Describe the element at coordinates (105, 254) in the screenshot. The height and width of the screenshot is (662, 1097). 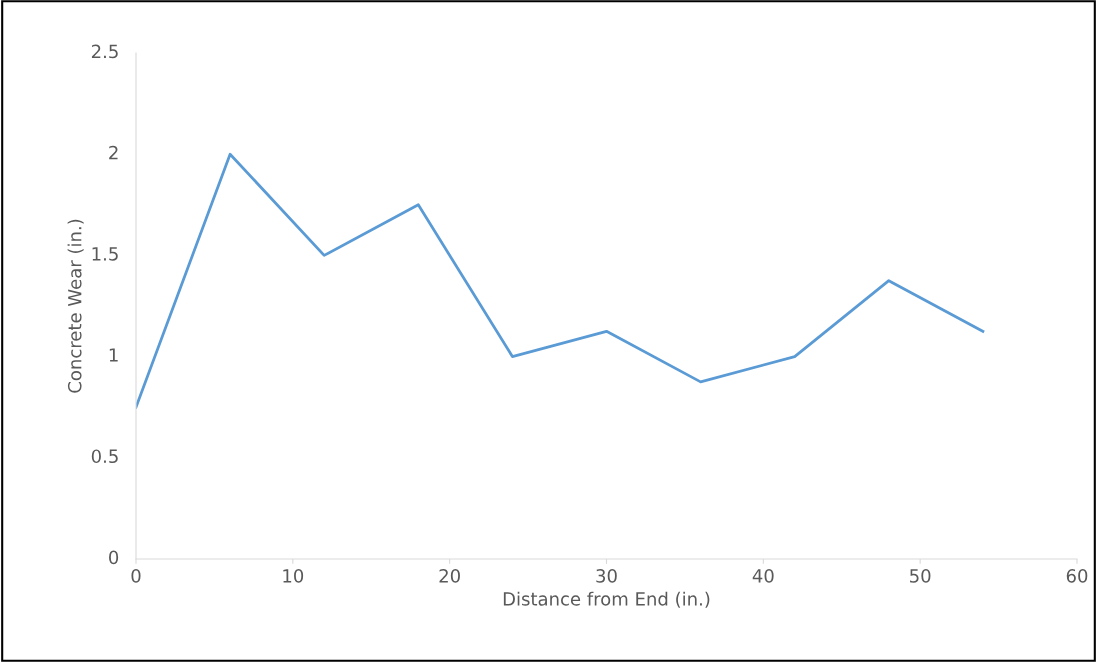
I see `y-tick-label: 1.5` at that location.